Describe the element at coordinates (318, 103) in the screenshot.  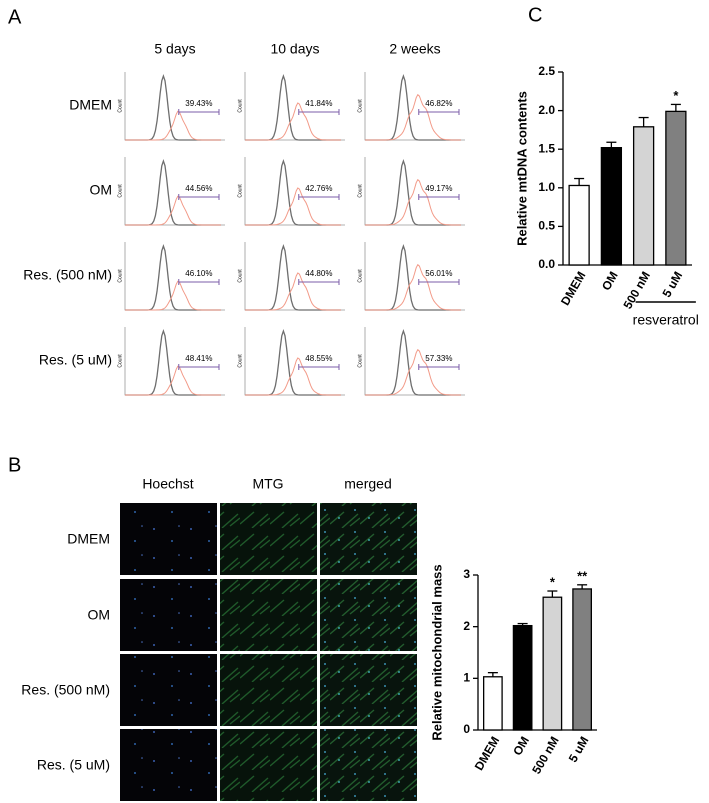
I see `gate-percent: 41.84%` at that location.